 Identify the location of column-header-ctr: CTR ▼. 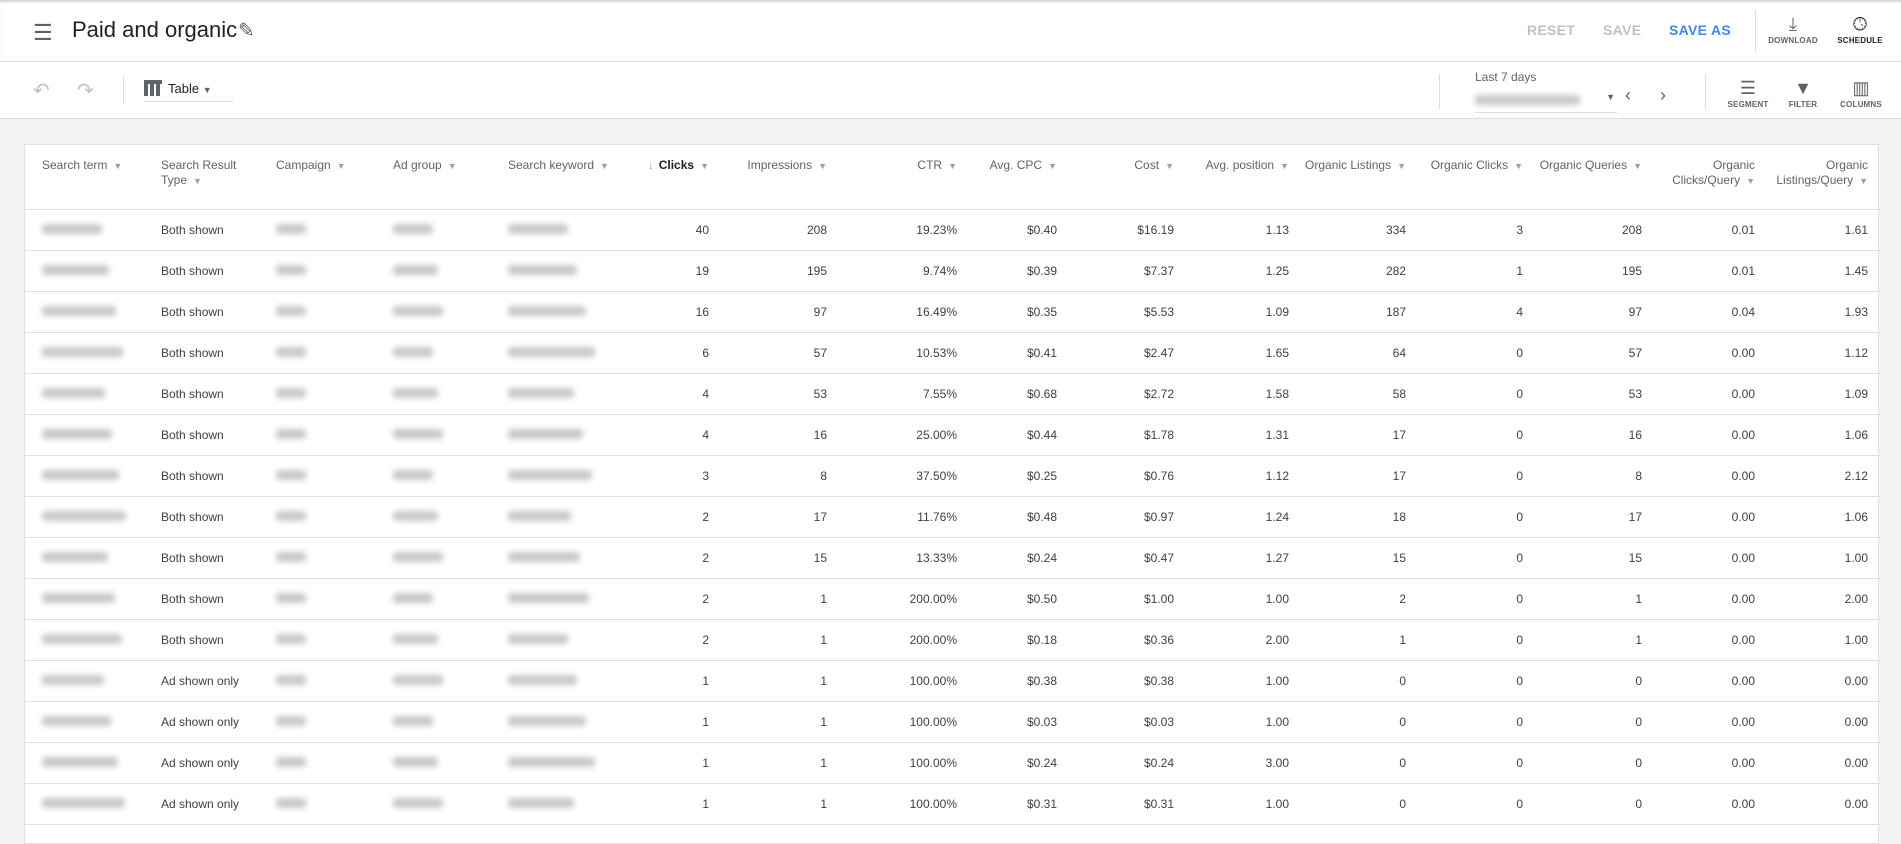
(904, 177).